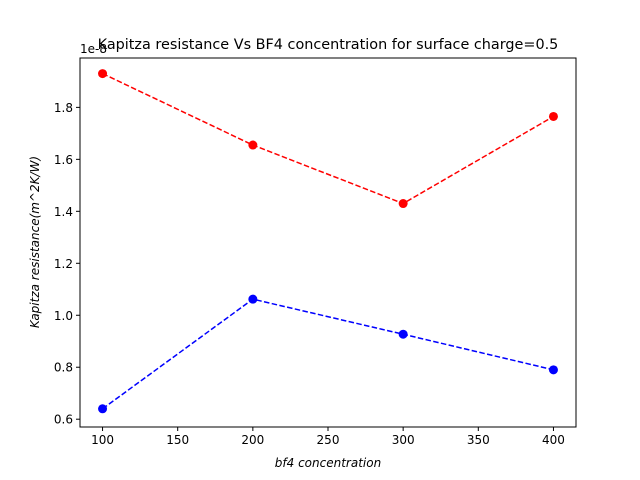  What do you see at coordinates (63, 316) in the screenshot?
I see `y-tick-label: 1.0` at bounding box center [63, 316].